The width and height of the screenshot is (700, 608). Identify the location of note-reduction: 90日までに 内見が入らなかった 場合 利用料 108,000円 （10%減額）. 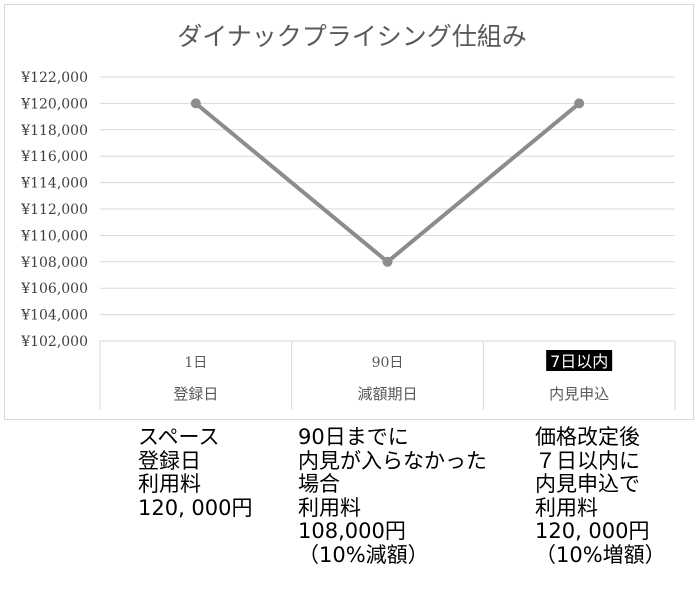
(392, 496).